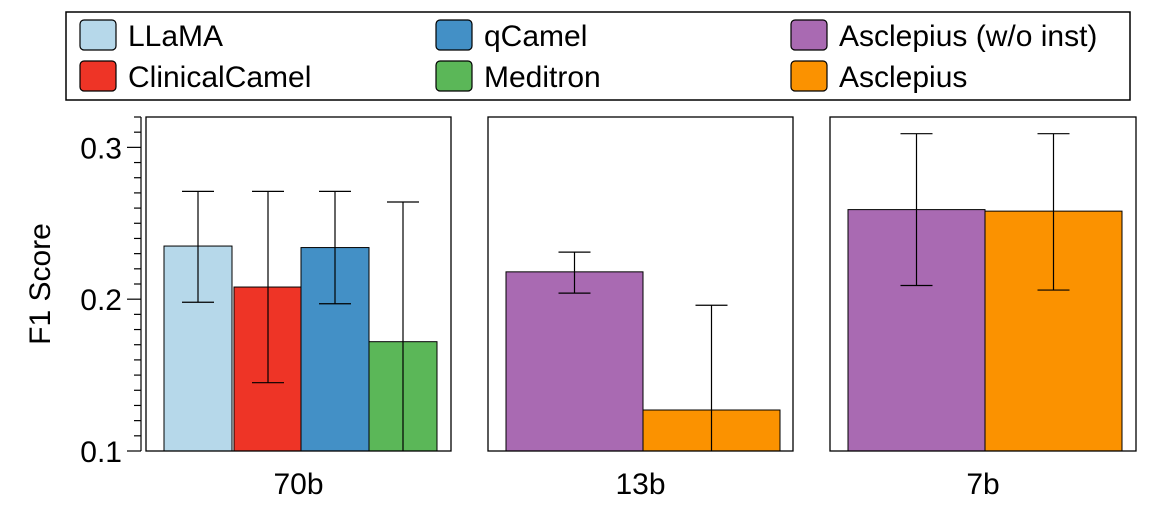  What do you see at coordinates (219, 77) in the screenshot?
I see `legend-label-clinicalcamel: ClinicalCamel` at bounding box center [219, 77].